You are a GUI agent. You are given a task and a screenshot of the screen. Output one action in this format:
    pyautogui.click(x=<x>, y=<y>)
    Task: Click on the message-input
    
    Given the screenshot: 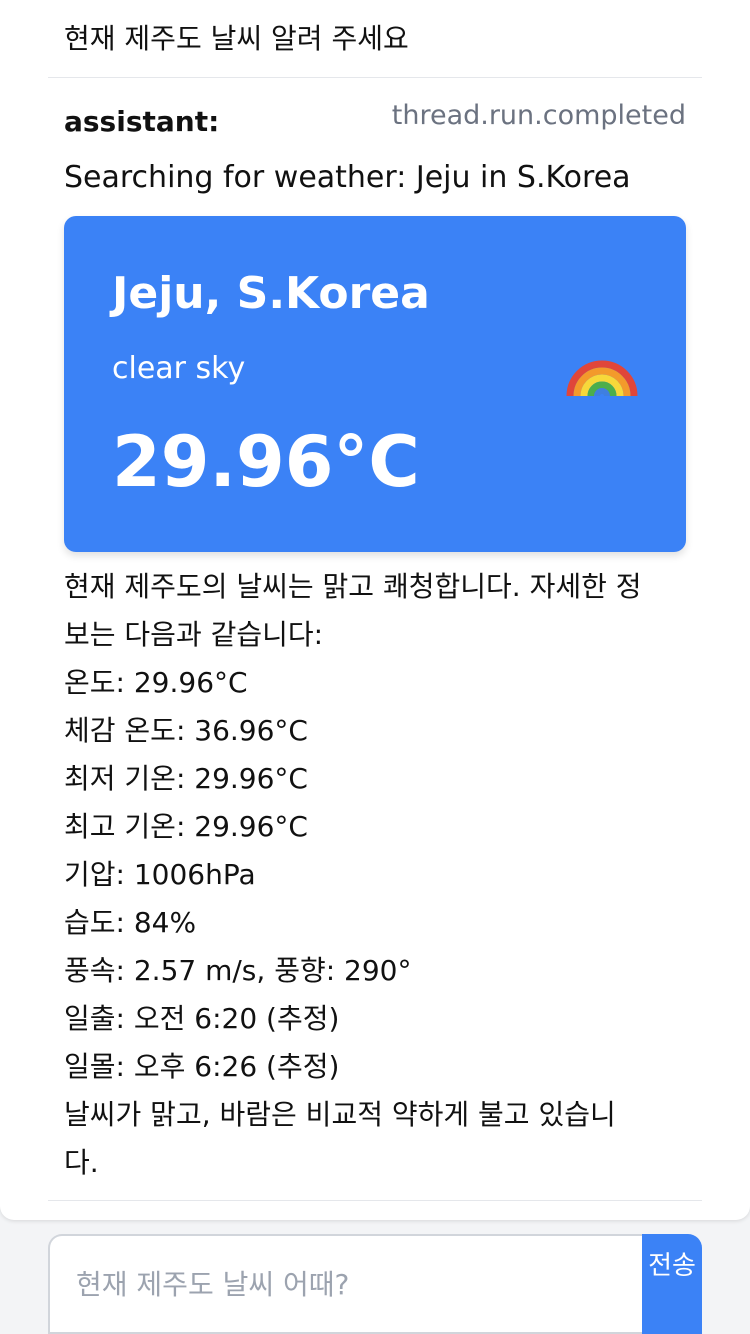 What is the action you would take?
    pyautogui.click(x=345, y=1284)
    